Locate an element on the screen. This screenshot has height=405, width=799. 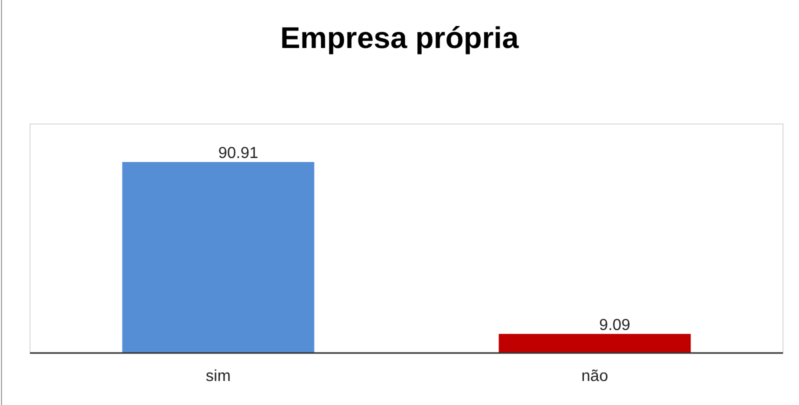
data-label: 9.09 is located at coordinates (614, 325).